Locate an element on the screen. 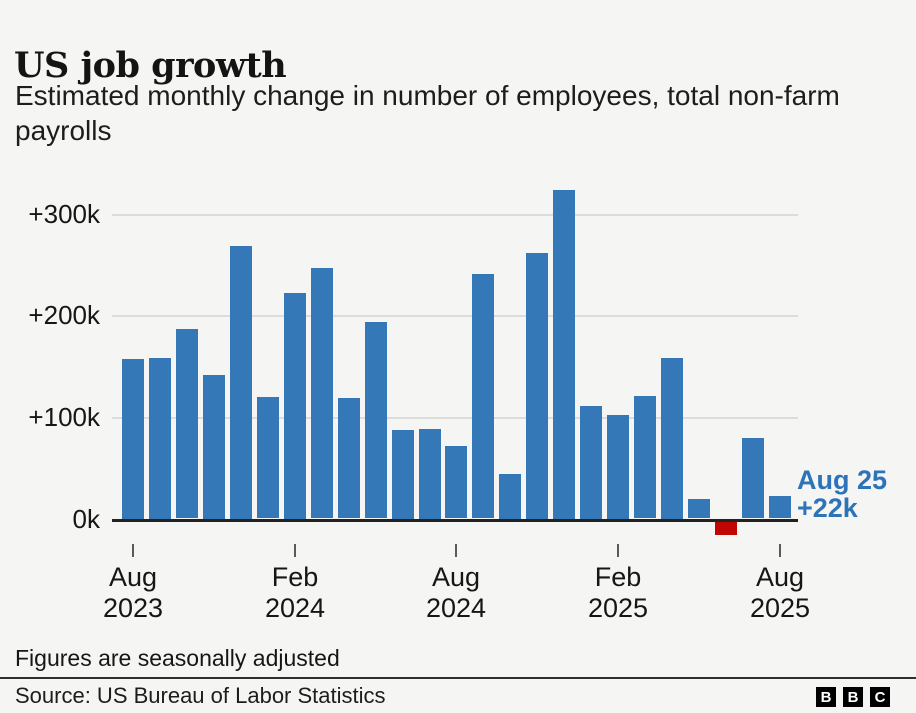 The image size is (916, 713). annotation-month-label: Aug 25 is located at coordinates (842, 480).